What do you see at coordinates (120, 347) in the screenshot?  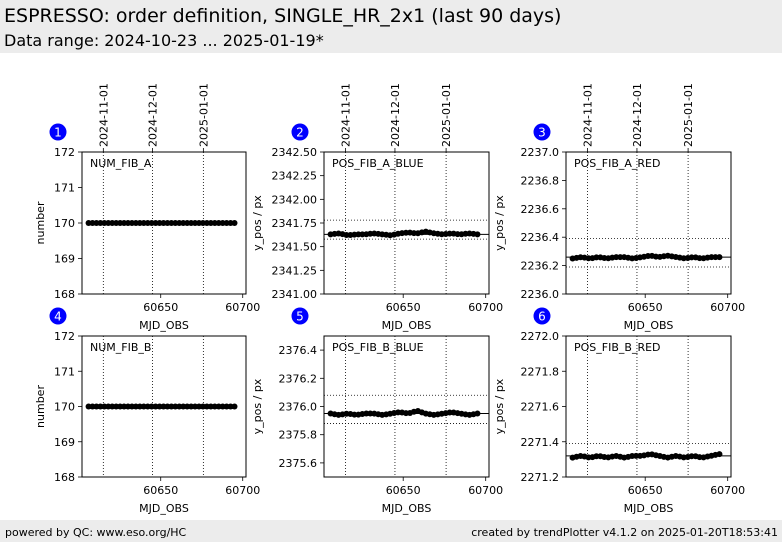 I see `panel-4-parameter-label: NUM_FIB_B` at bounding box center [120, 347].